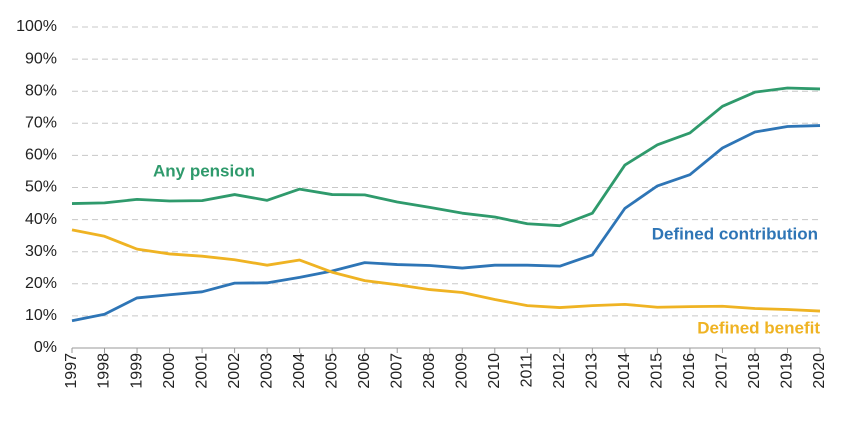 The image size is (848, 426). I want to click on x-tick-label: 2010, so click(494, 371).